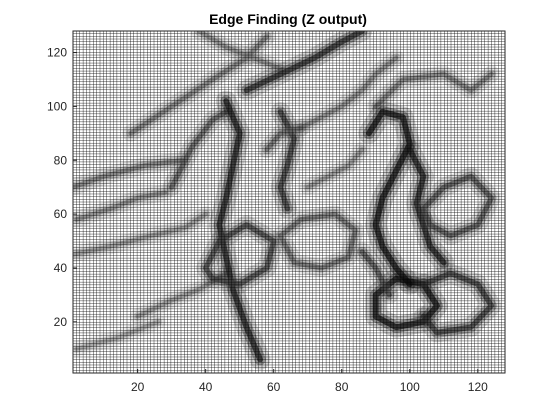 The image size is (560, 420). What do you see at coordinates (57, 53) in the screenshot?
I see `y-tick-label: 120` at bounding box center [57, 53].